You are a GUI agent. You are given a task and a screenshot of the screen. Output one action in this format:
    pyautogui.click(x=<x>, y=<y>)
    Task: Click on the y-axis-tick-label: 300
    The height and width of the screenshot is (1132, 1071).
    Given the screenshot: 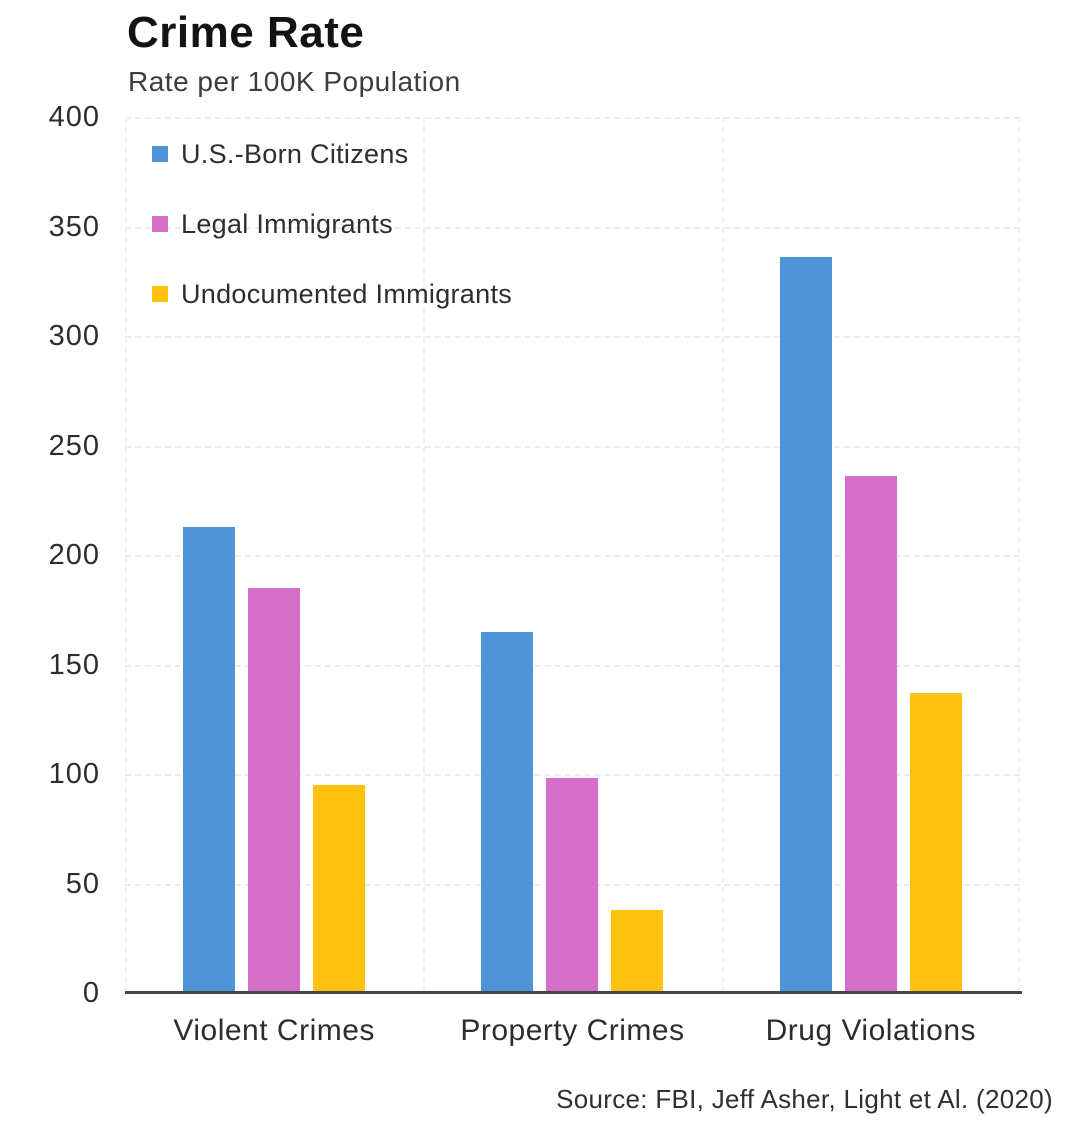 What is the action you would take?
    pyautogui.click(x=74, y=336)
    